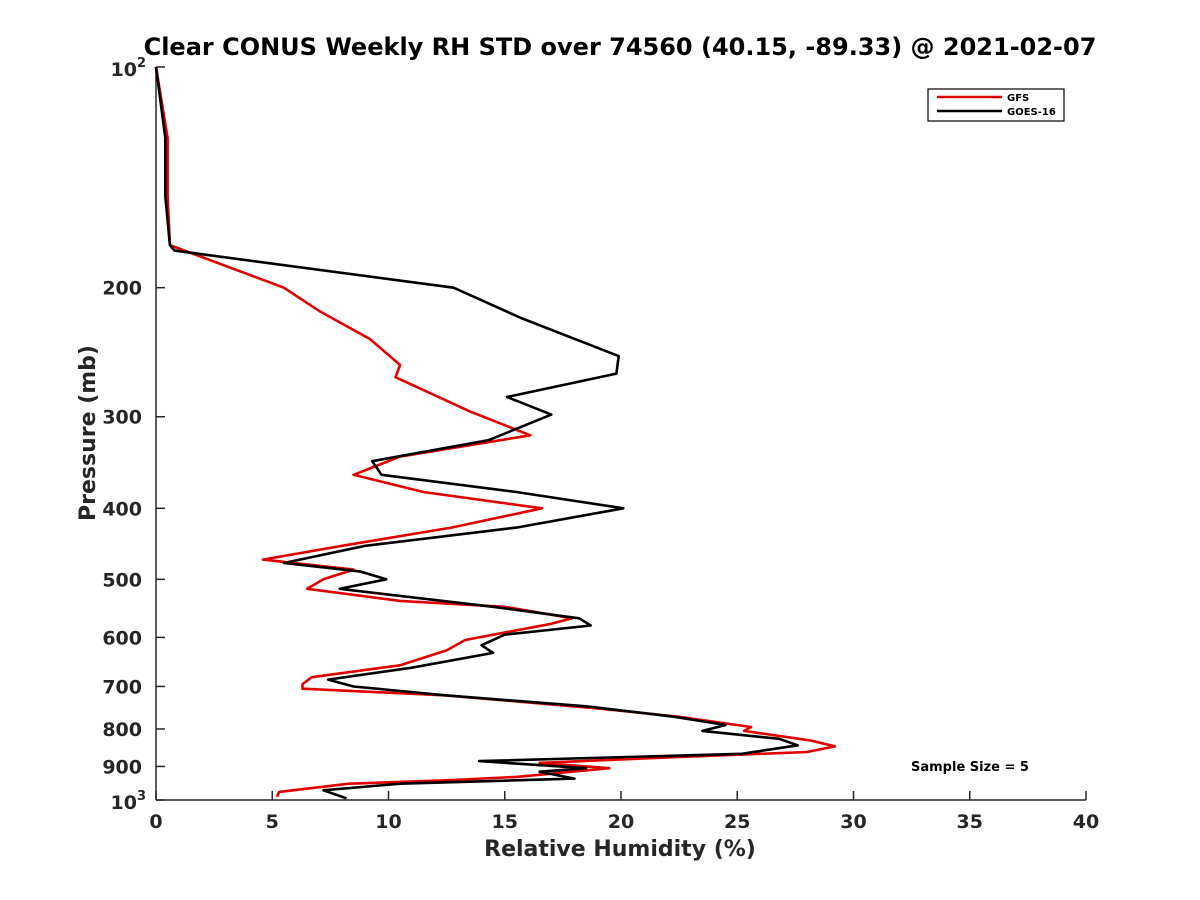 The image size is (1200, 900). What do you see at coordinates (853, 822) in the screenshot?
I see `x-tick-label: 30` at bounding box center [853, 822].